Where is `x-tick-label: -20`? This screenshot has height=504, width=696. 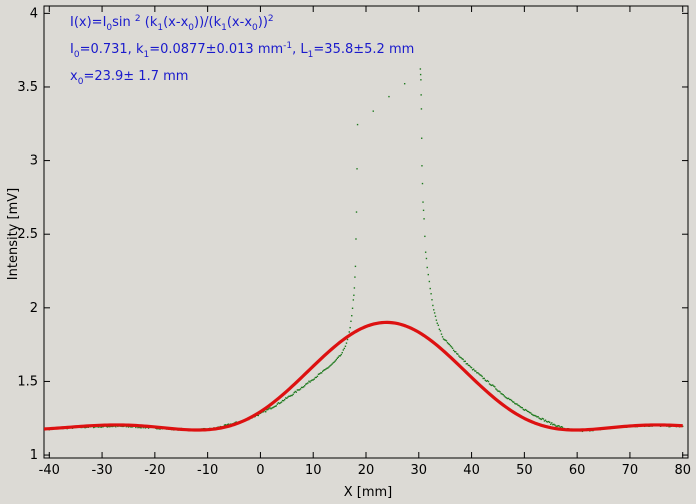 x-tick-label: -20 is located at coordinates (154, 470).